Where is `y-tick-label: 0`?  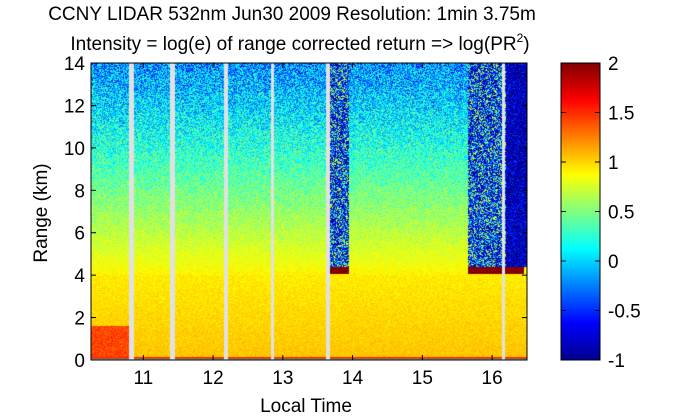
y-tick-label: 0 is located at coordinates (79, 361).